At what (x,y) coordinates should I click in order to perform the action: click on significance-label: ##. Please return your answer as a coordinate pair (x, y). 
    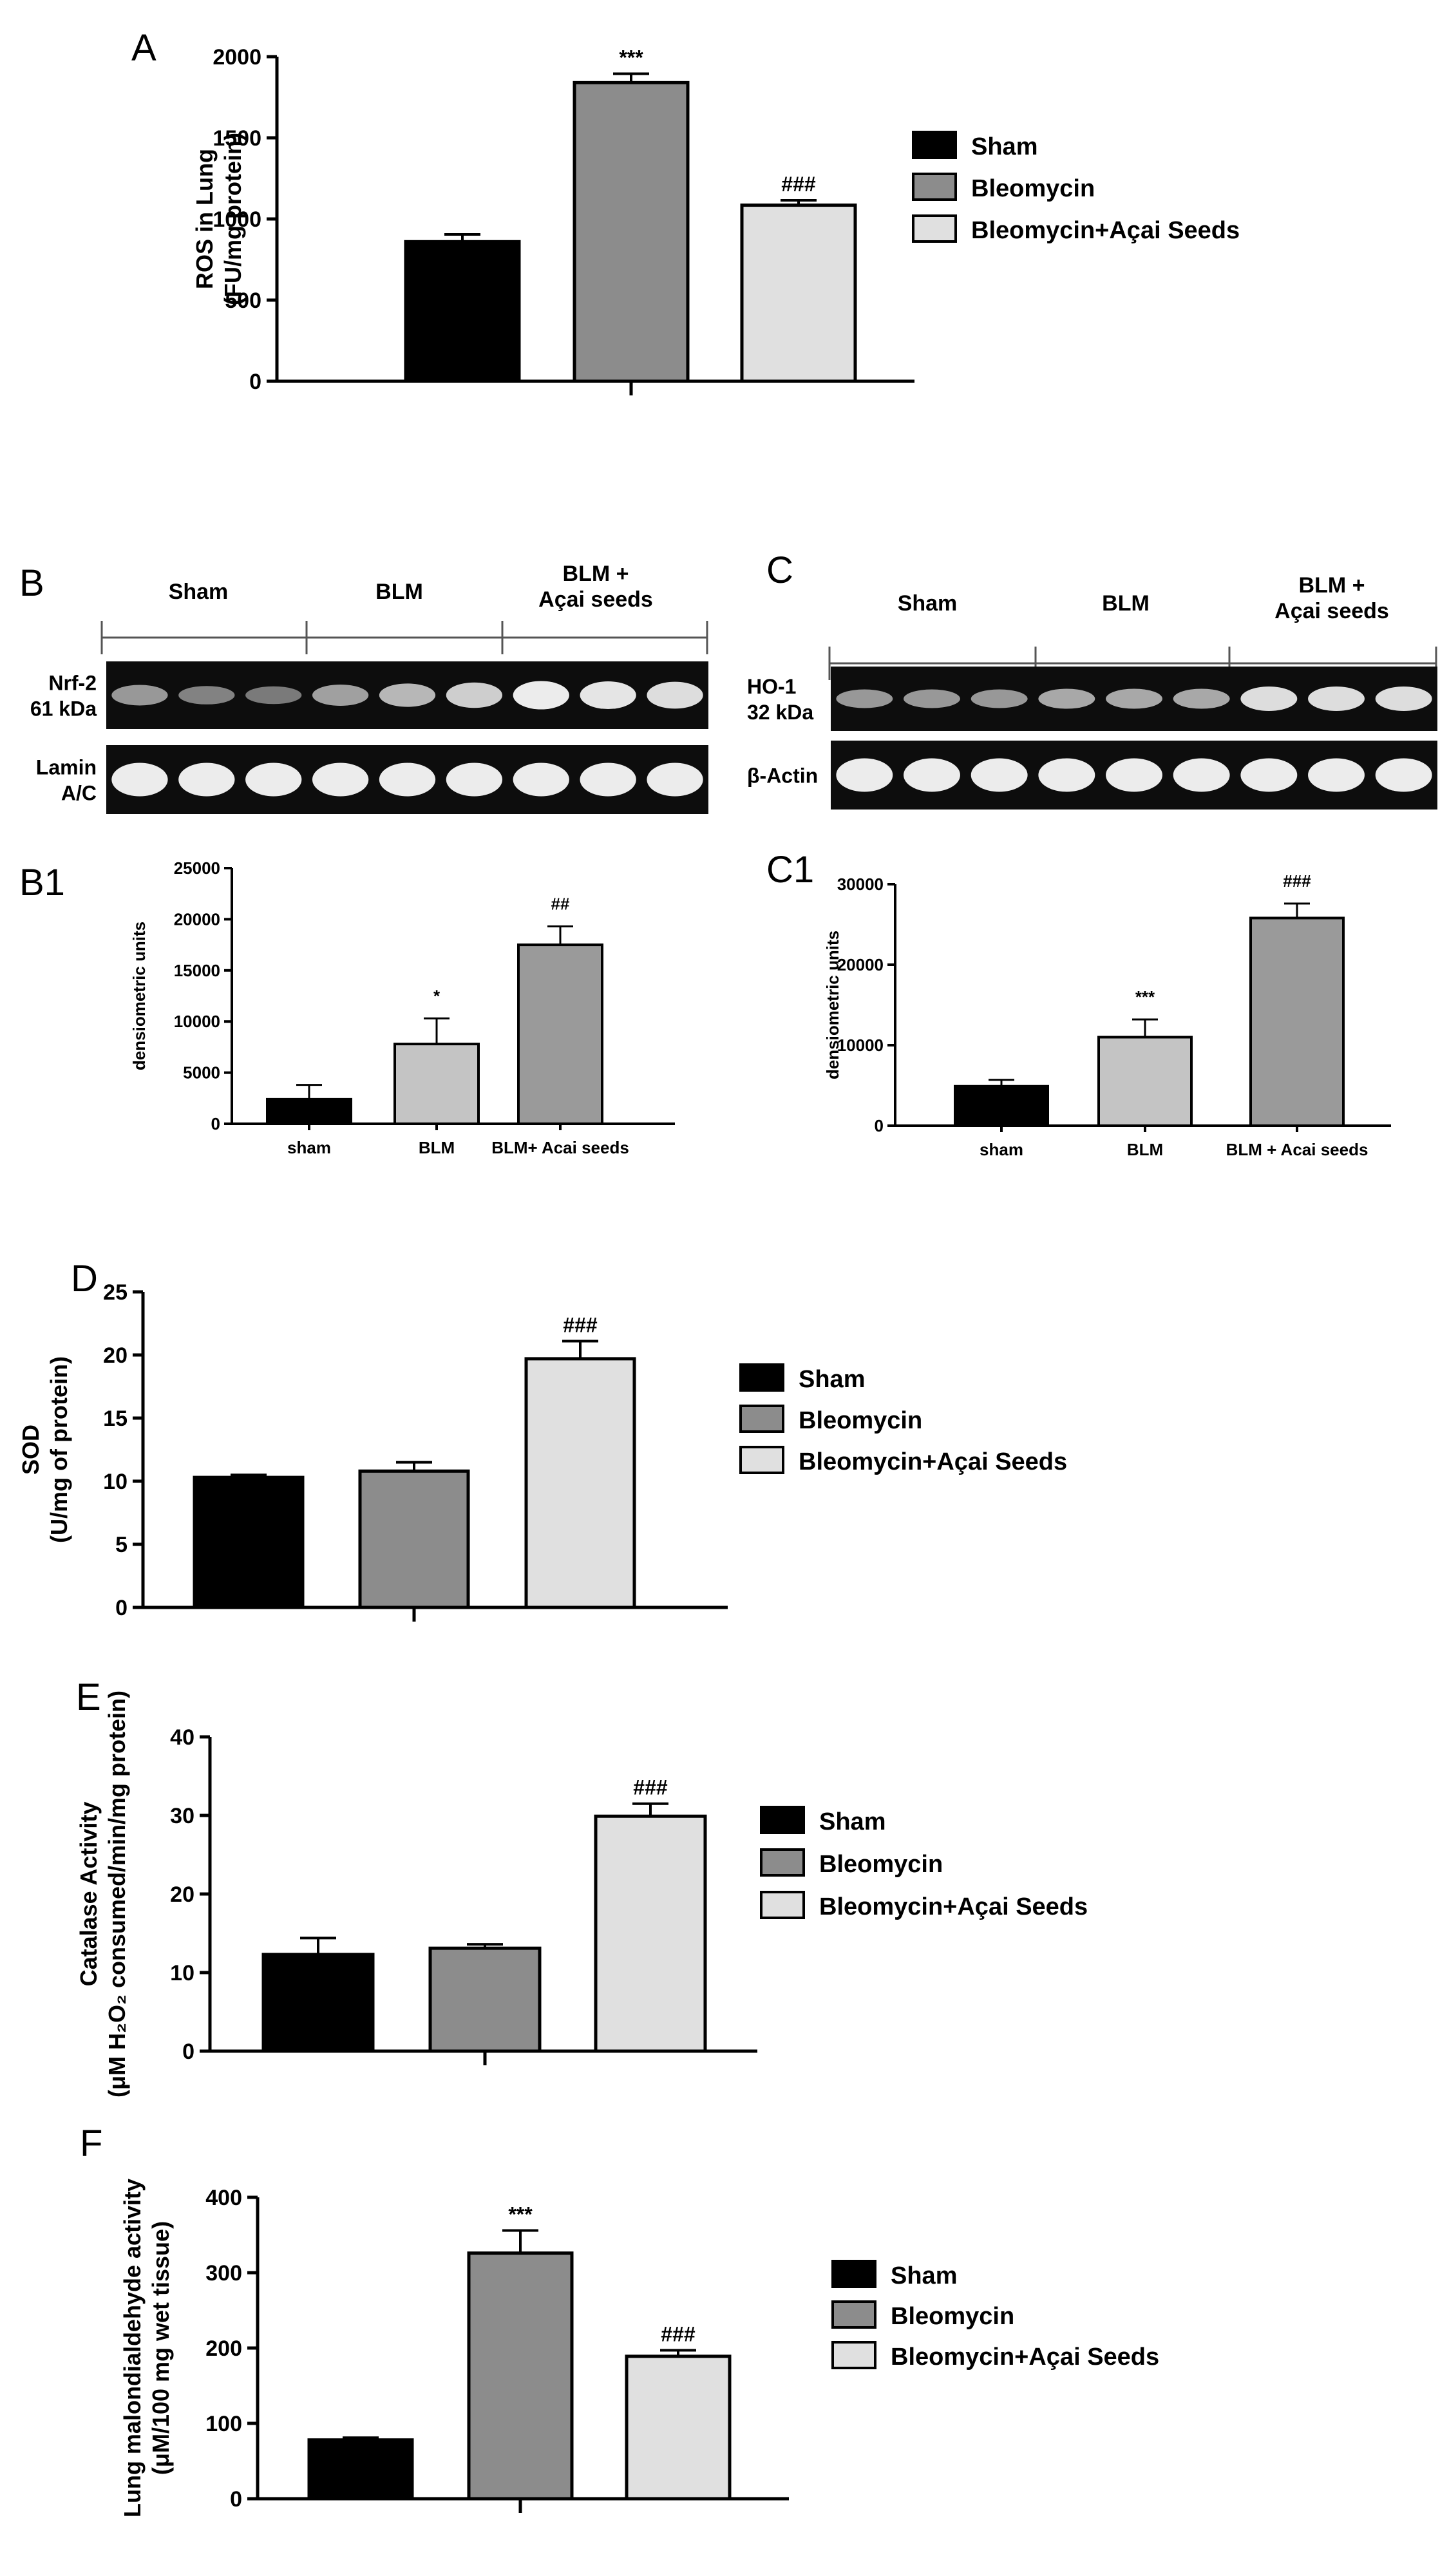
    Looking at the image, I should click on (560, 905).